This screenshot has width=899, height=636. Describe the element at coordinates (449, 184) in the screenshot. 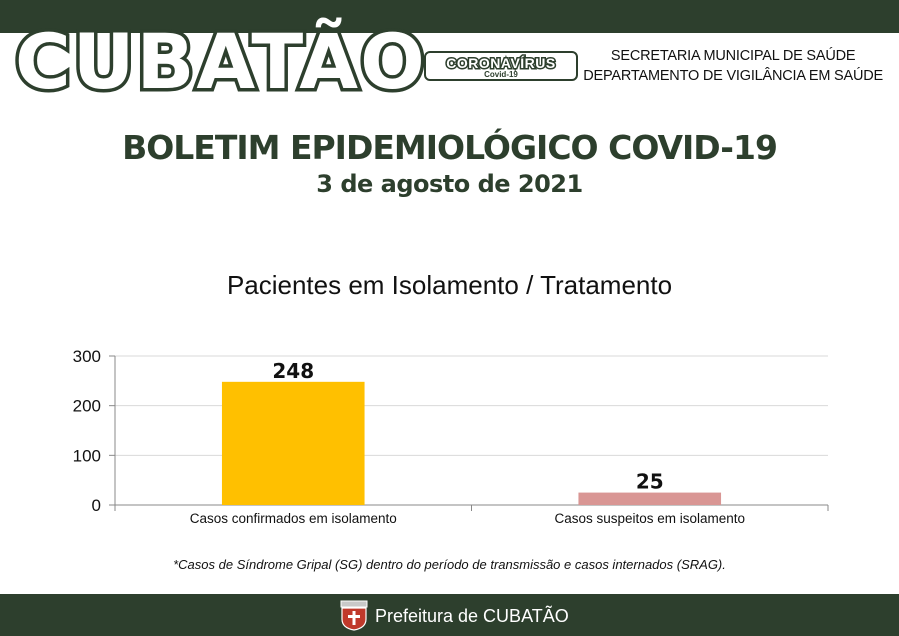

I see `bulletin-date: 3 de agosto de 2021` at that location.